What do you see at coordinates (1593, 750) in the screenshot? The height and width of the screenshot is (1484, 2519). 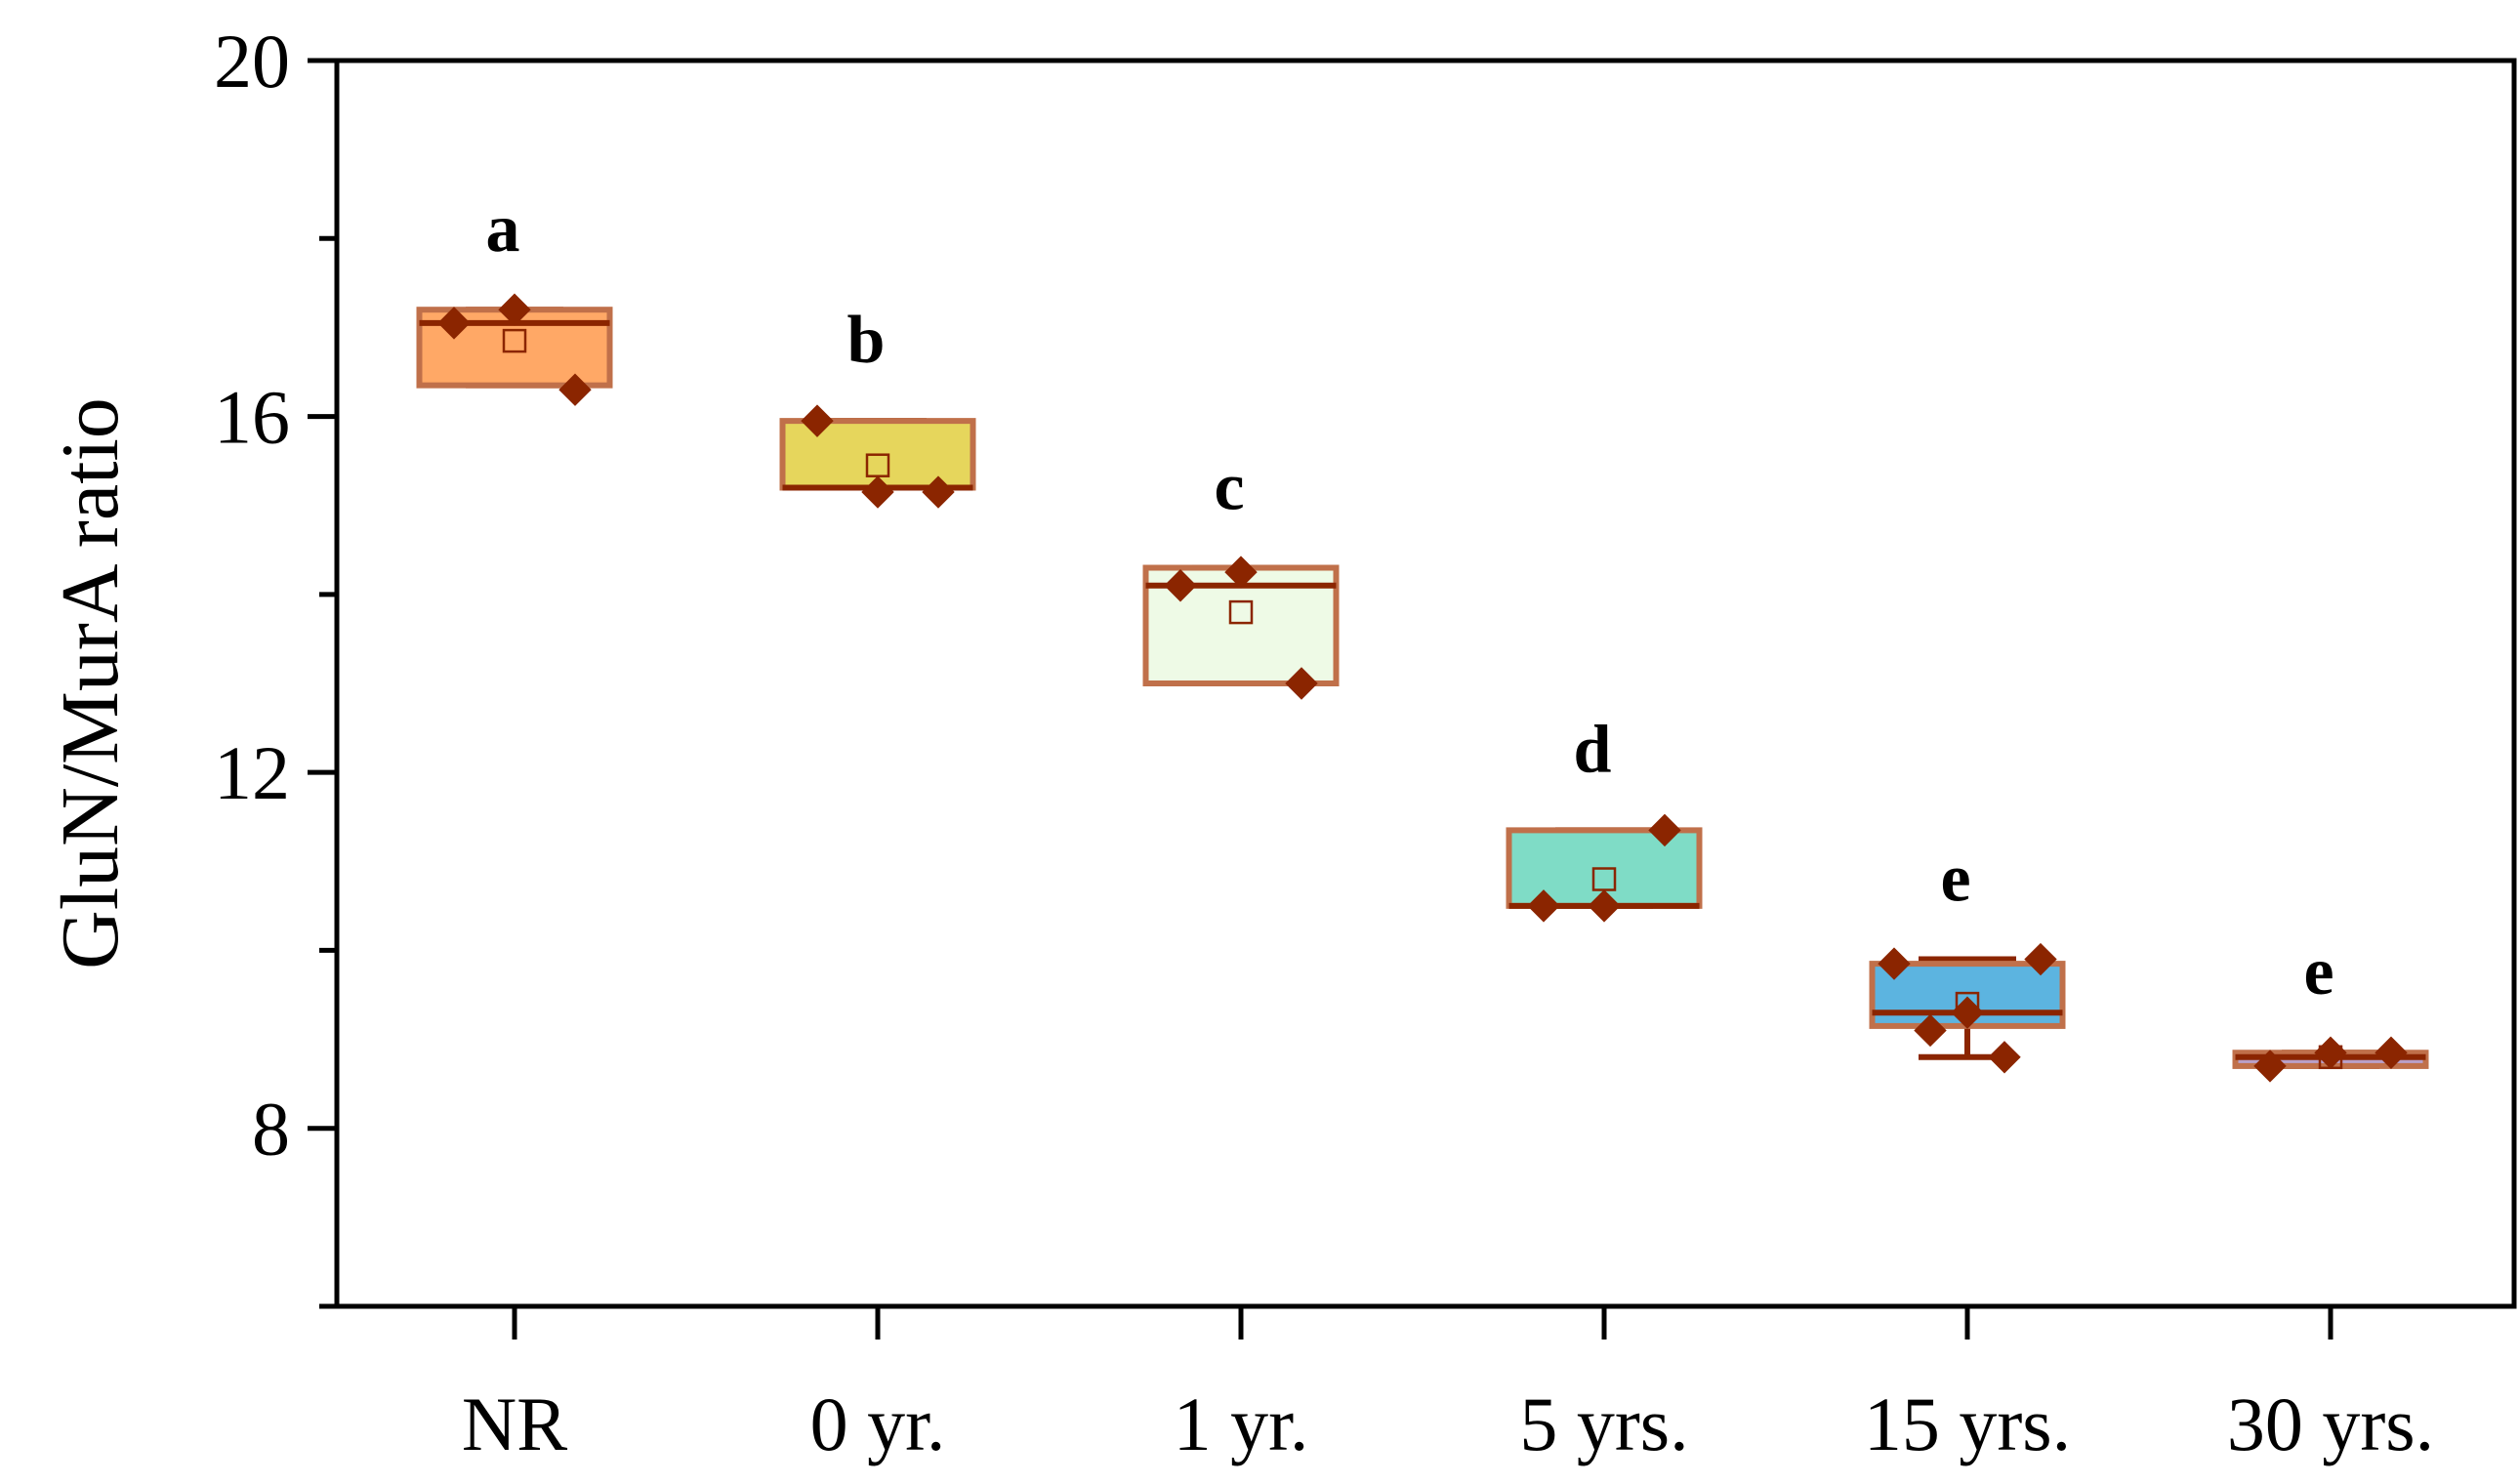 I see `significance-letter: d` at bounding box center [1593, 750].